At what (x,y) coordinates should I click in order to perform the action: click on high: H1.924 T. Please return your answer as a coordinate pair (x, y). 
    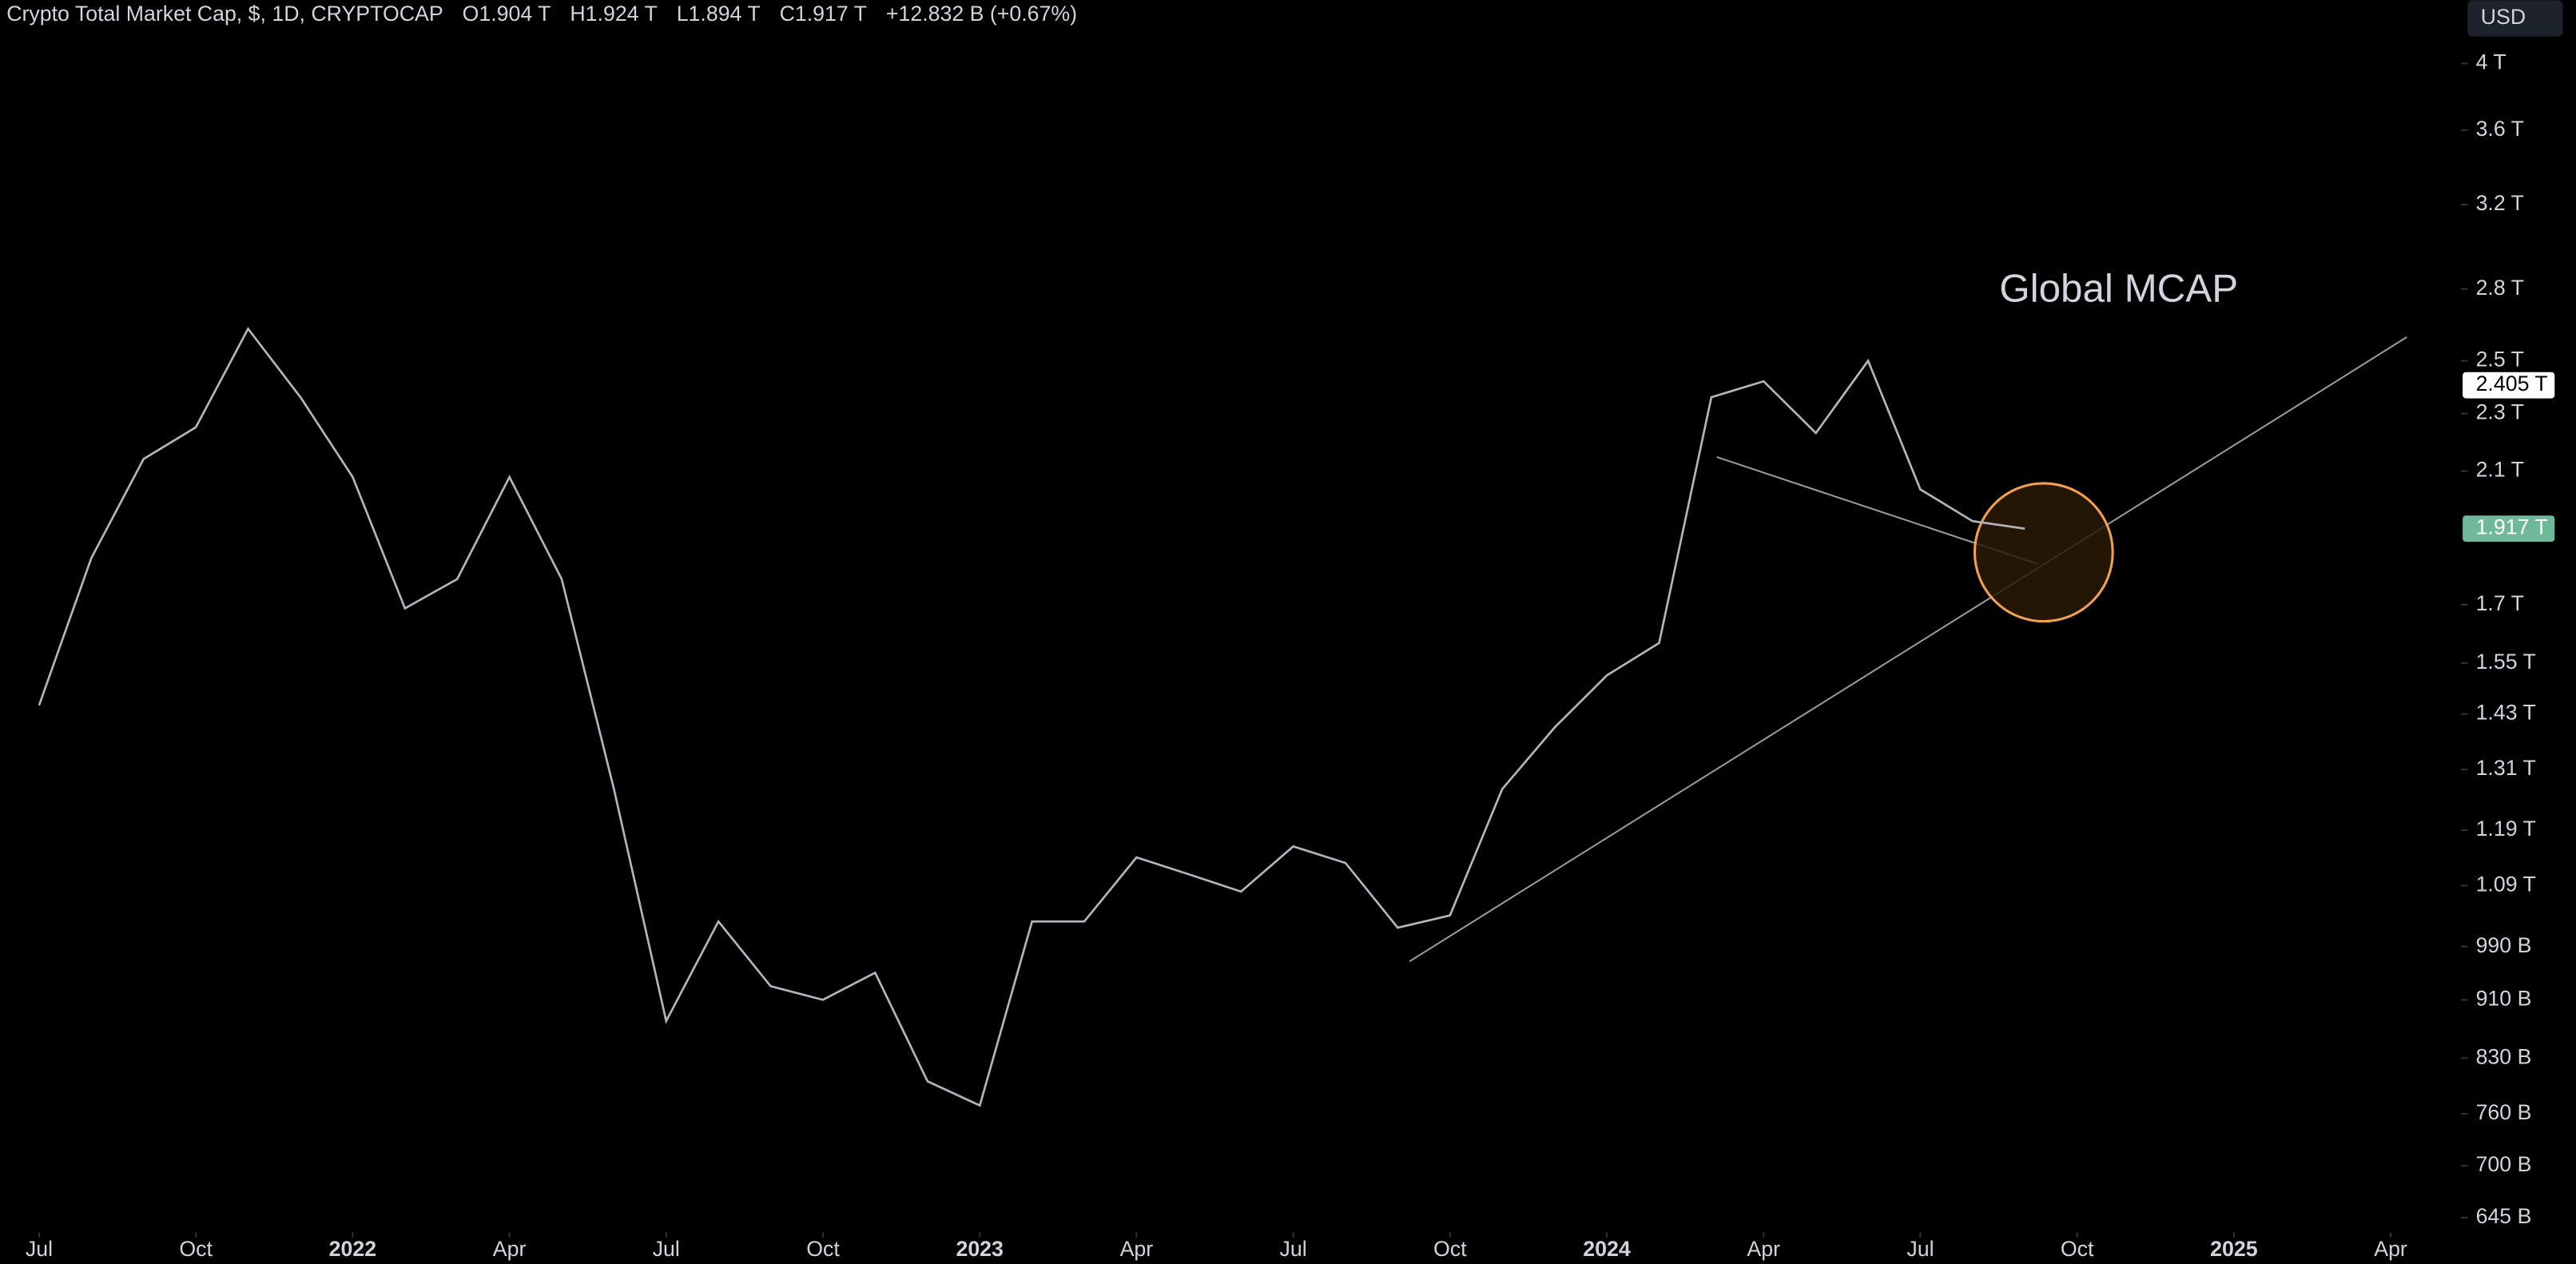
    Looking at the image, I should click on (613, 14).